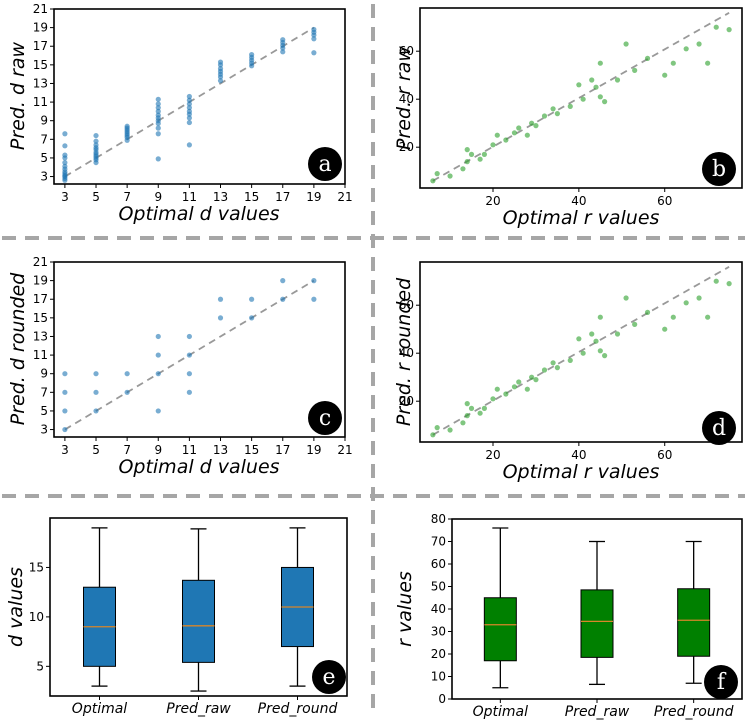 Image resolution: width=747 pixels, height=722 pixels. What do you see at coordinates (40, 46) in the screenshot?
I see `panel-a-ytick-label: 17` at bounding box center [40, 46].